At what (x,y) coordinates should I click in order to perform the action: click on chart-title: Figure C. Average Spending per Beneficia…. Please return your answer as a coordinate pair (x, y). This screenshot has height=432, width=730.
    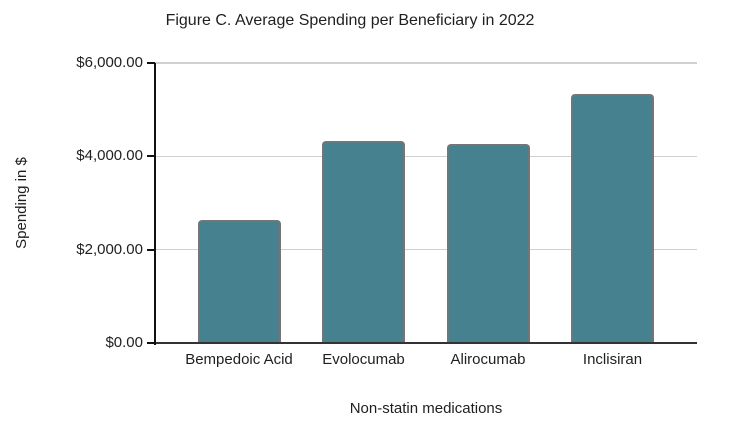
    Looking at the image, I should click on (350, 20).